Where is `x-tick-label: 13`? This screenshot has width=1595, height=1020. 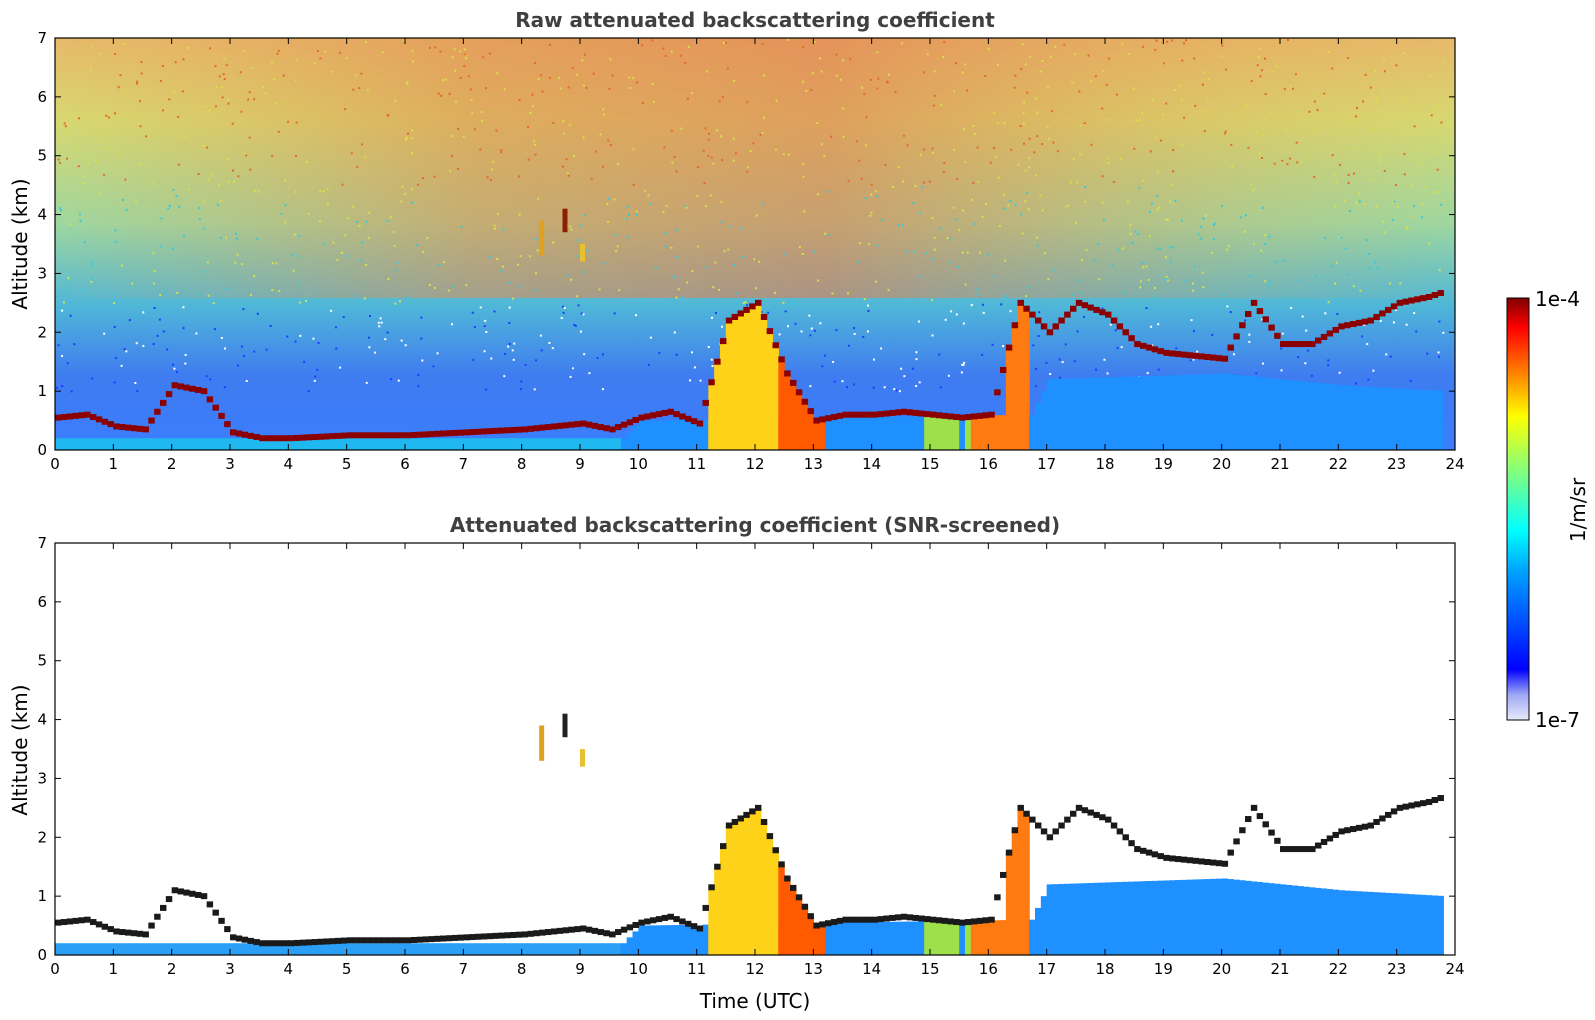 x-tick-label: 13 is located at coordinates (813, 464).